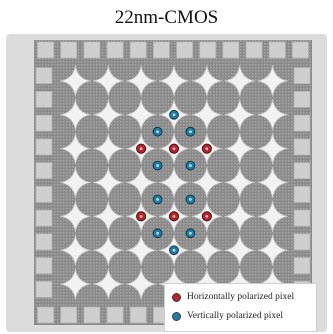 The height and width of the screenshot is (334, 333). What do you see at coordinates (241, 297) in the screenshot?
I see `legend-label-horizontal: Horizontally polarized pixel` at bounding box center [241, 297].